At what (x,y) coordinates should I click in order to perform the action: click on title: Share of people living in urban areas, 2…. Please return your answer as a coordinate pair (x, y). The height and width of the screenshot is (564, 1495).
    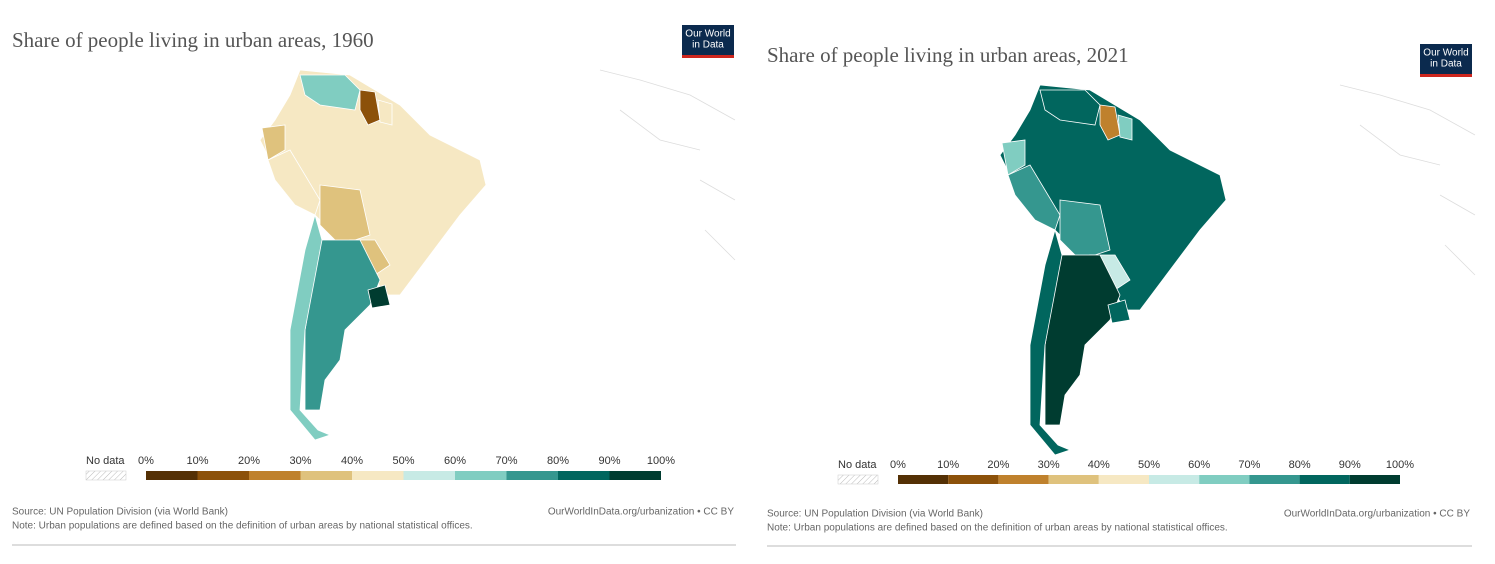
    Looking at the image, I should click on (948, 55).